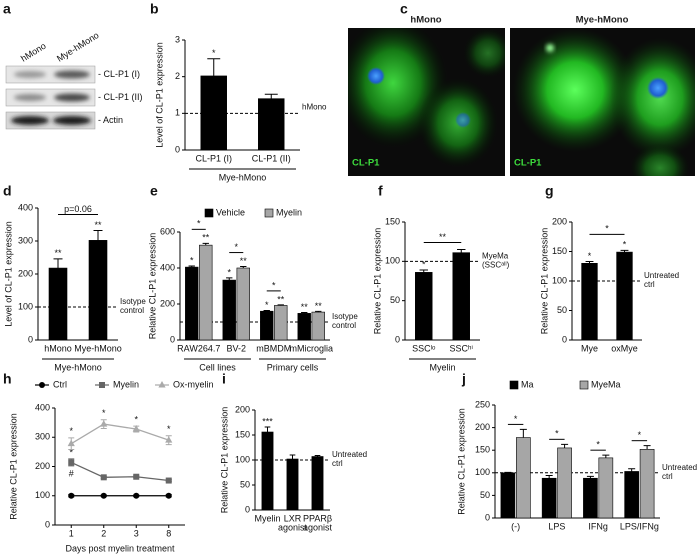  I want to click on panel-letter: a, so click(7, 9).